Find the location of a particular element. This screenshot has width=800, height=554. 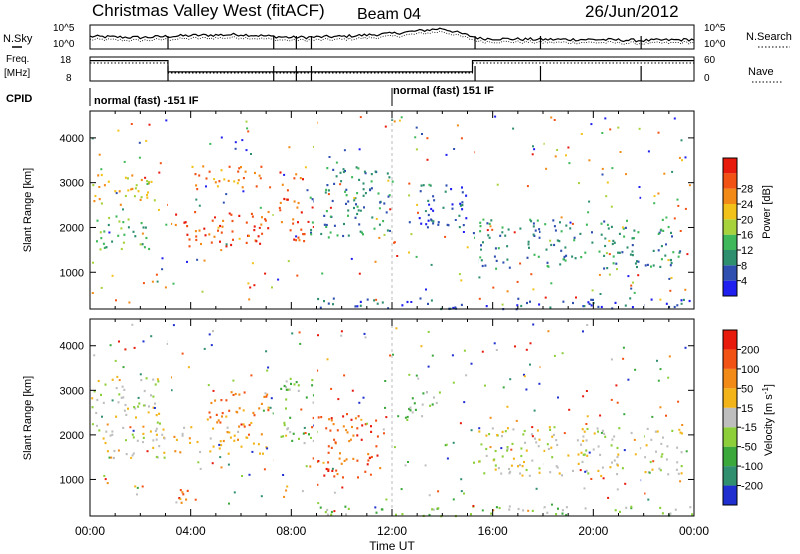

colorbar-frame is located at coordinates (730, 417).